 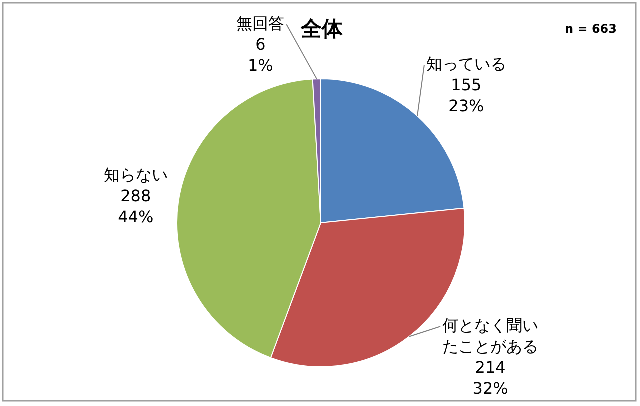 I want to click on data-label: 6 1%, so click(x=261, y=54).